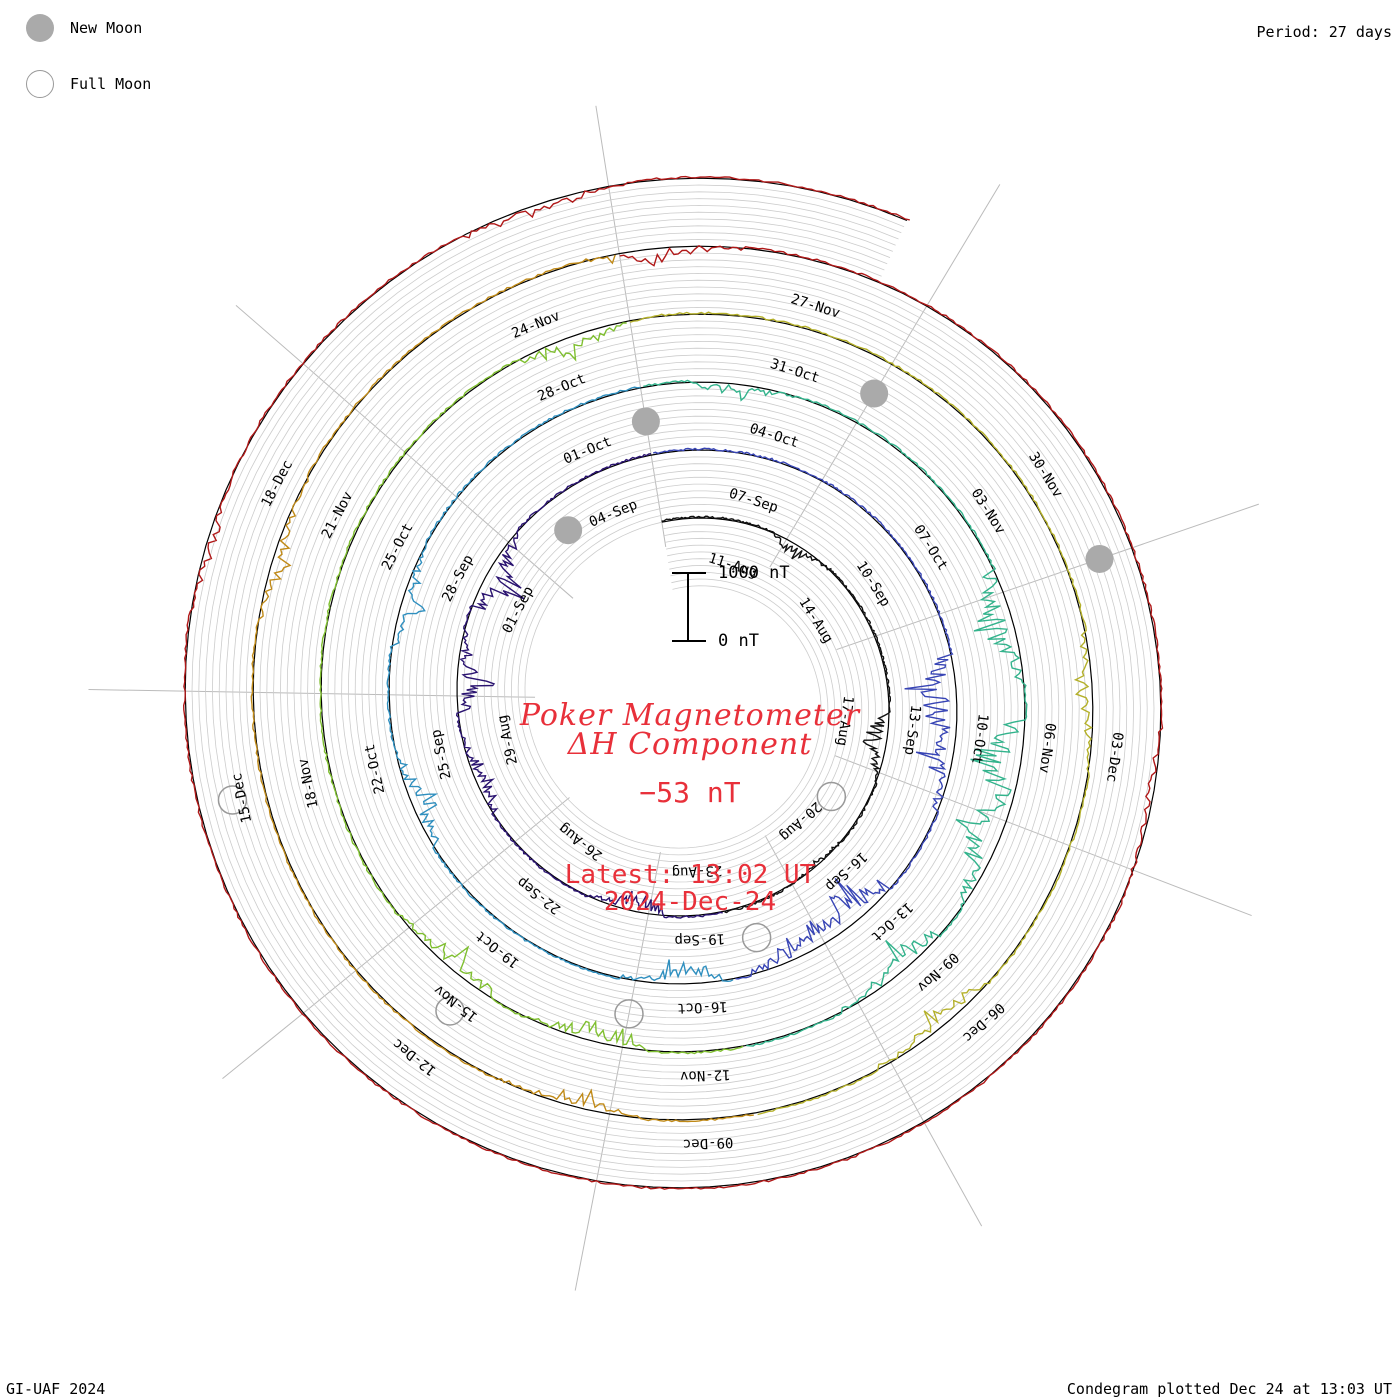 The width and height of the screenshot is (1400, 1400). I want to click on current-value: −53 nT, so click(690, 792).